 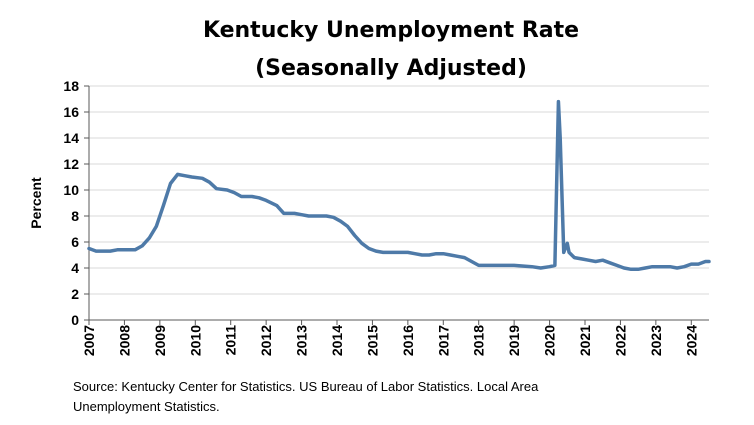 I want to click on x-tick-label: 2013, so click(x=302, y=340).